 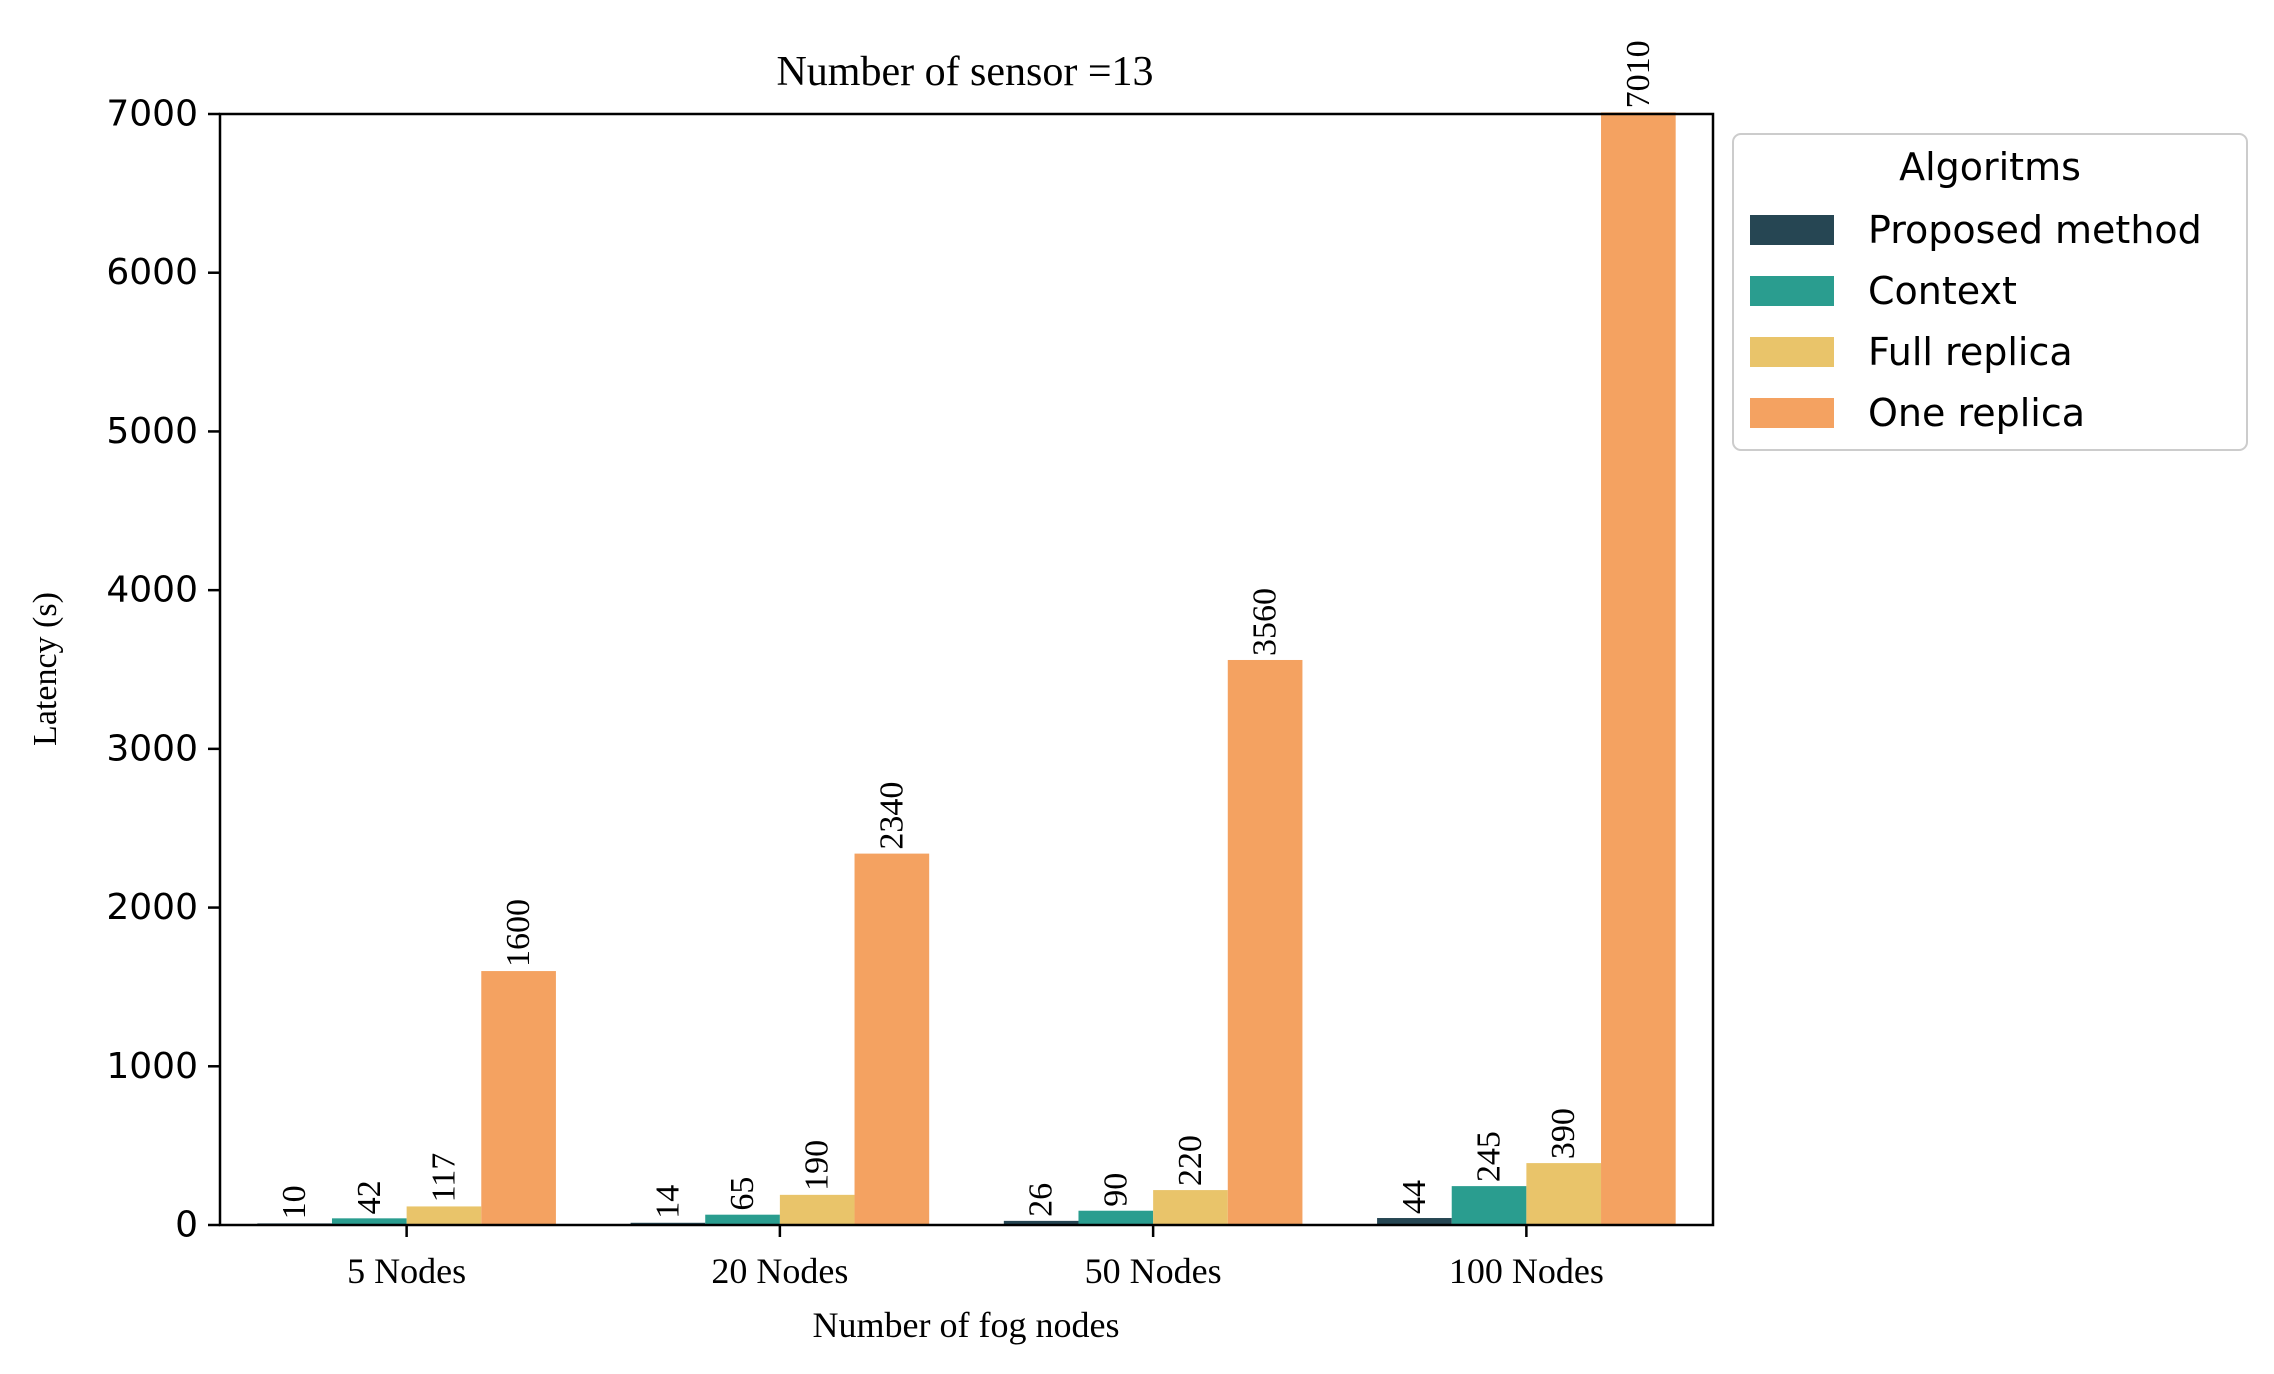 I want to click on chart-title: Number of sensor =13, so click(x=964, y=72).